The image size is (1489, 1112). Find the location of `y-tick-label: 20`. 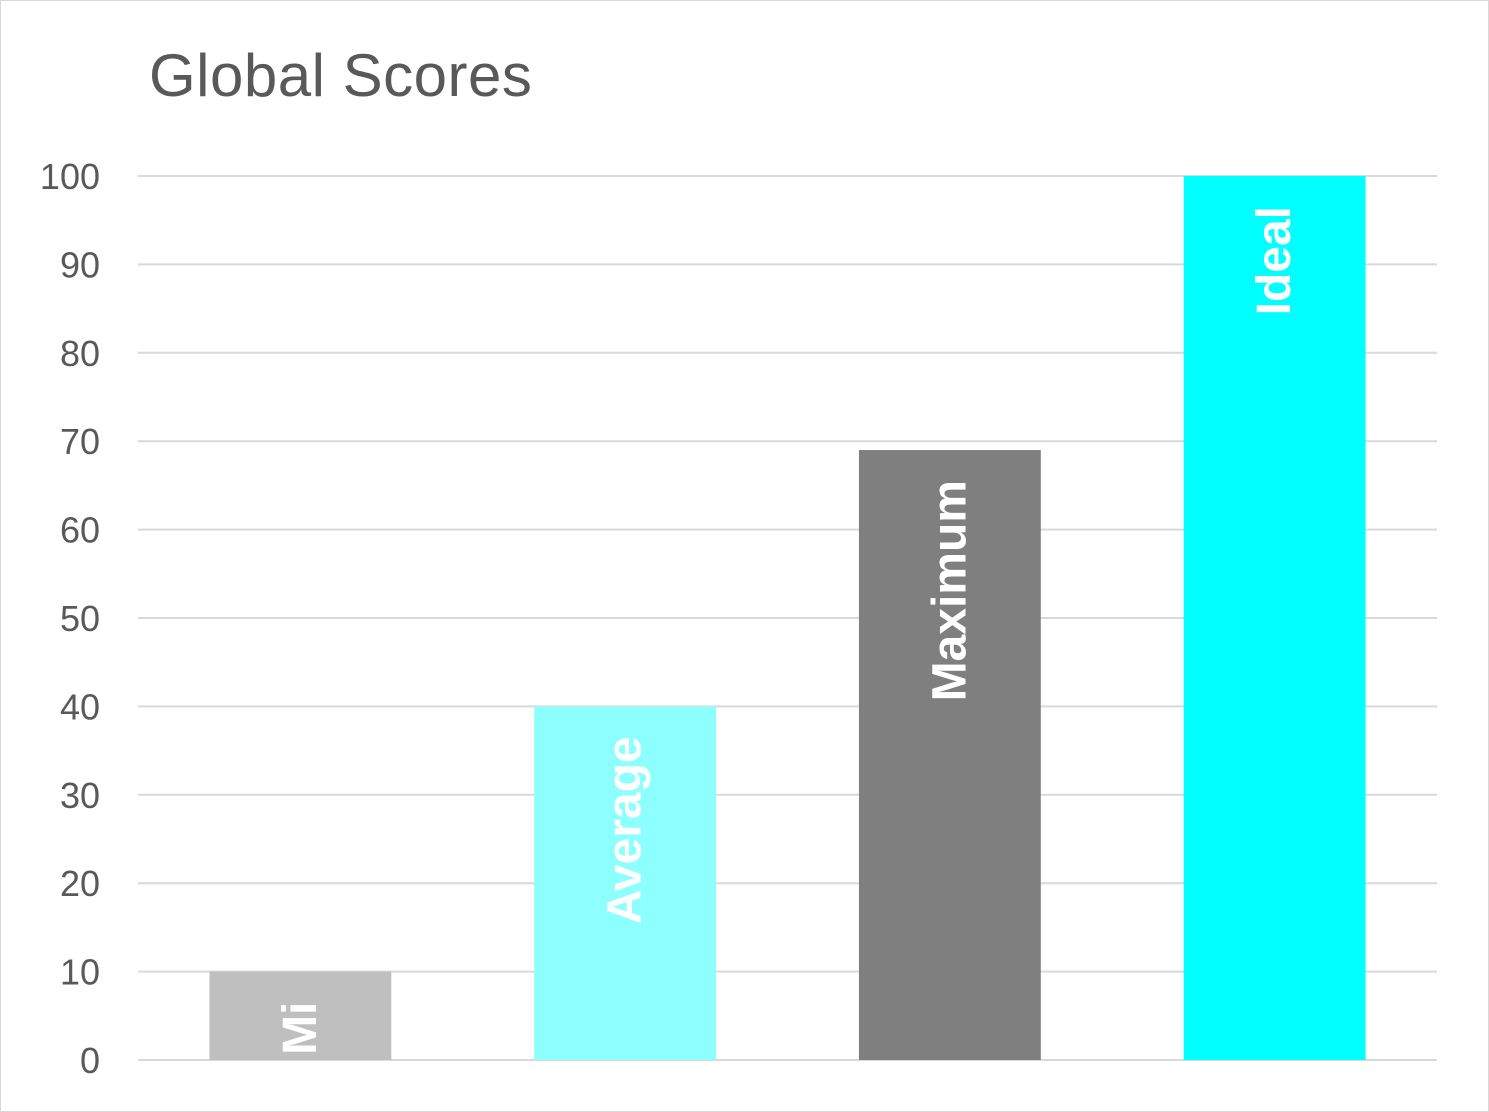

y-tick-label: 20 is located at coordinates (80, 883).